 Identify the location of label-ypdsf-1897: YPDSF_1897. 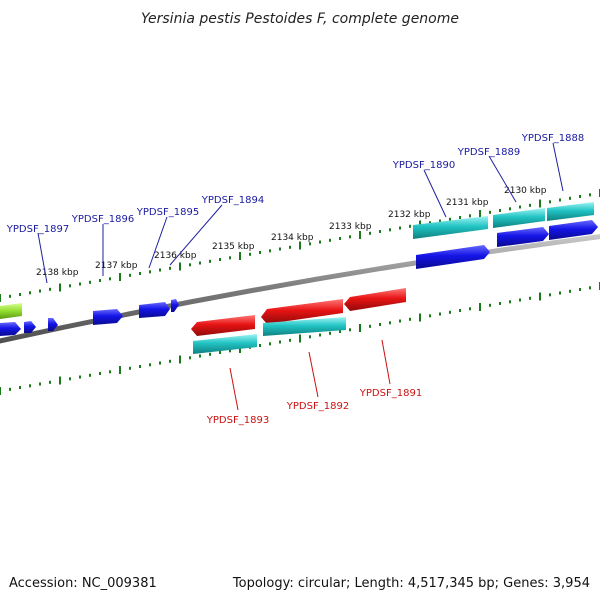
(37, 229).